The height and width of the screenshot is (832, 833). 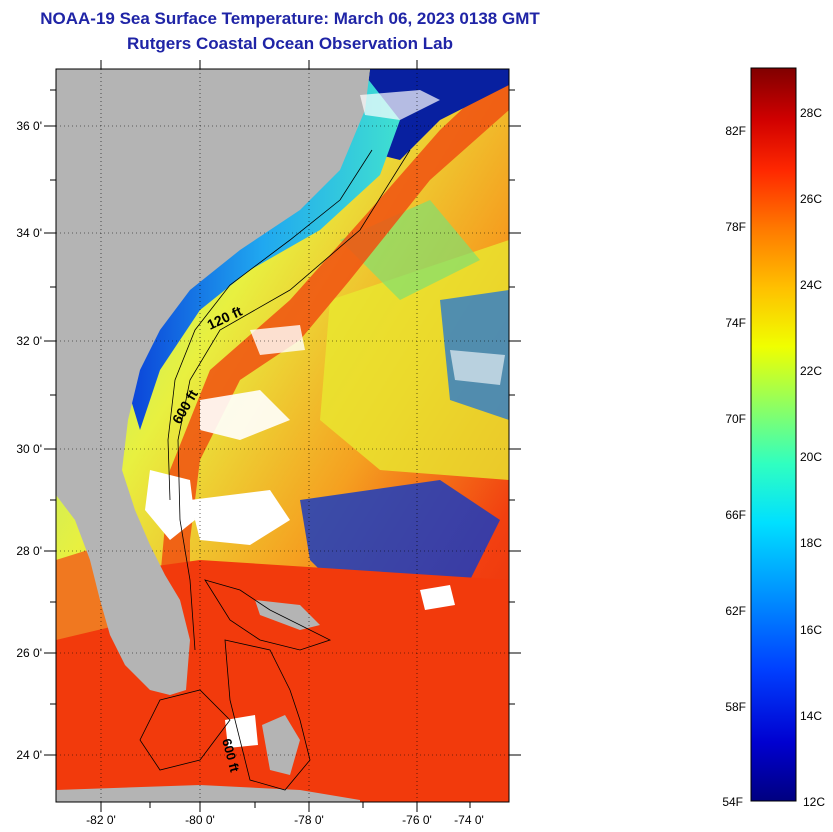 What do you see at coordinates (101, 820) in the screenshot?
I see `lon-label-82: -82 0'` at bounding box center [101, 820].